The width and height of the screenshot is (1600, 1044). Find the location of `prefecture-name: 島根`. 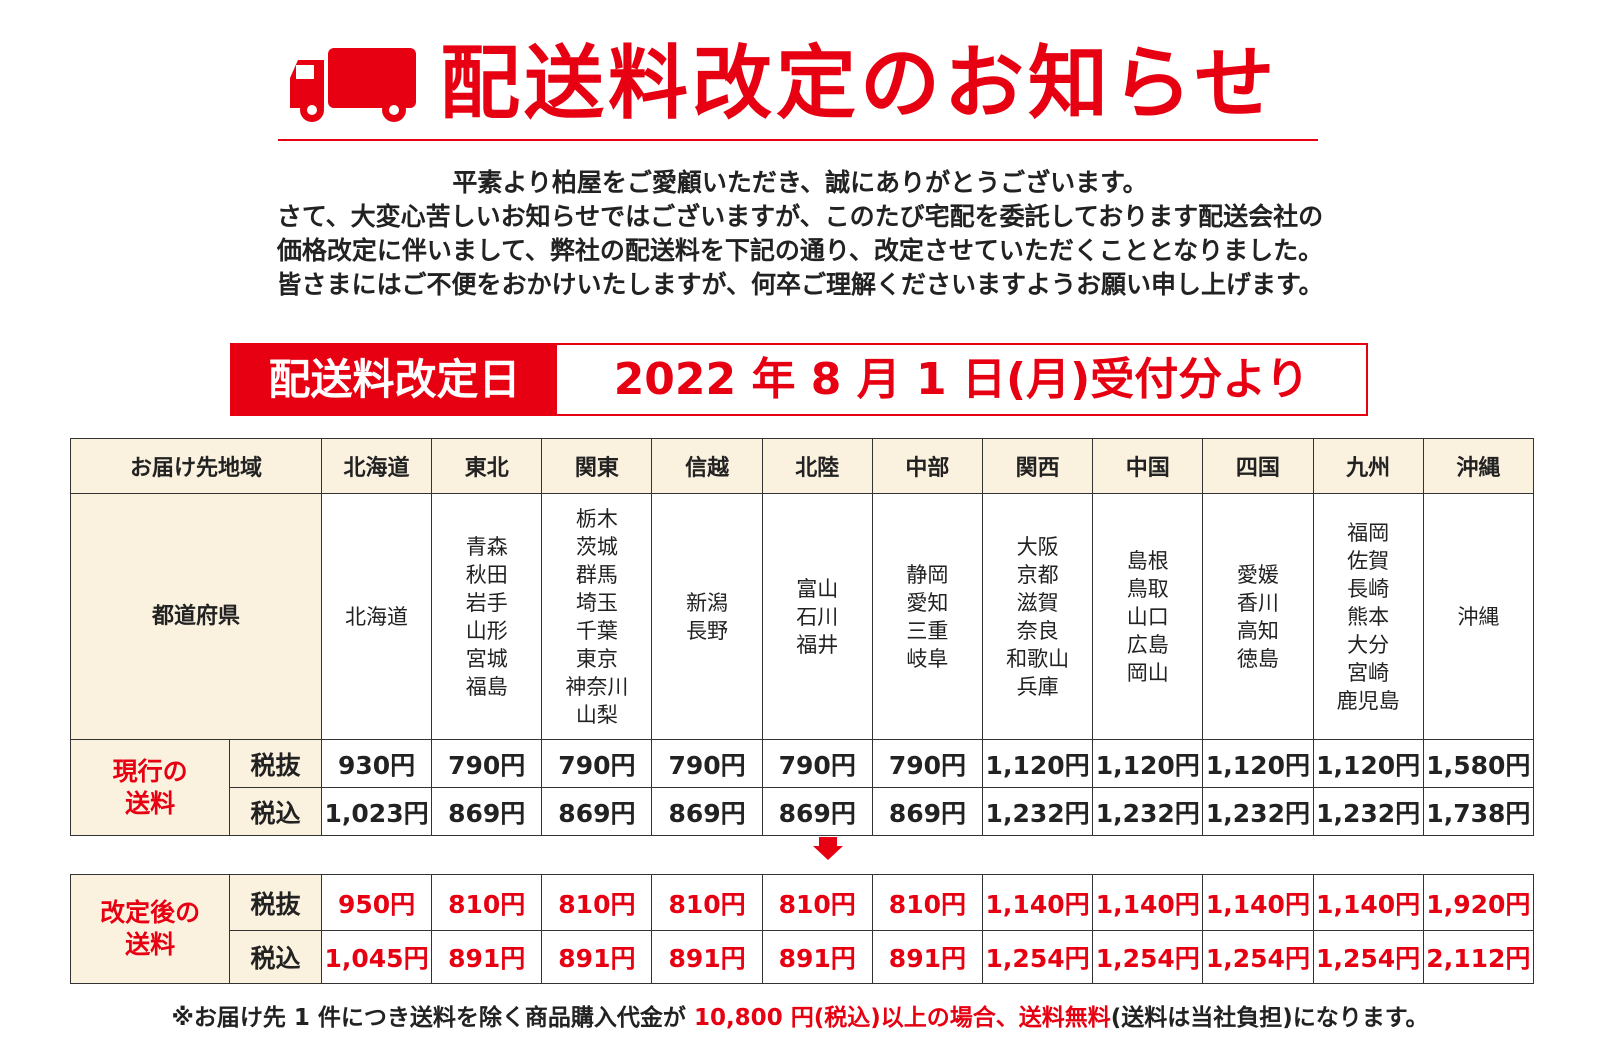

prefecture-name: 島根 is located at coordinates (1147, 560).